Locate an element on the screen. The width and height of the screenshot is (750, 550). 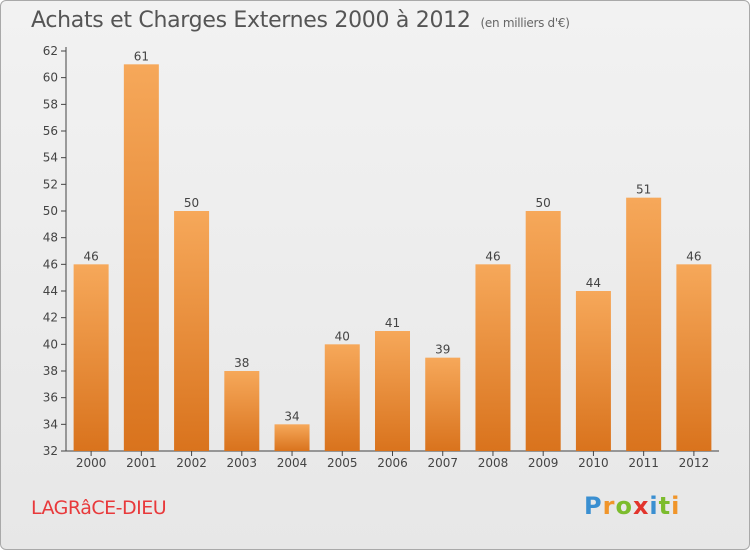
bar-value-label: 61 is located at coordinates (141, 56).